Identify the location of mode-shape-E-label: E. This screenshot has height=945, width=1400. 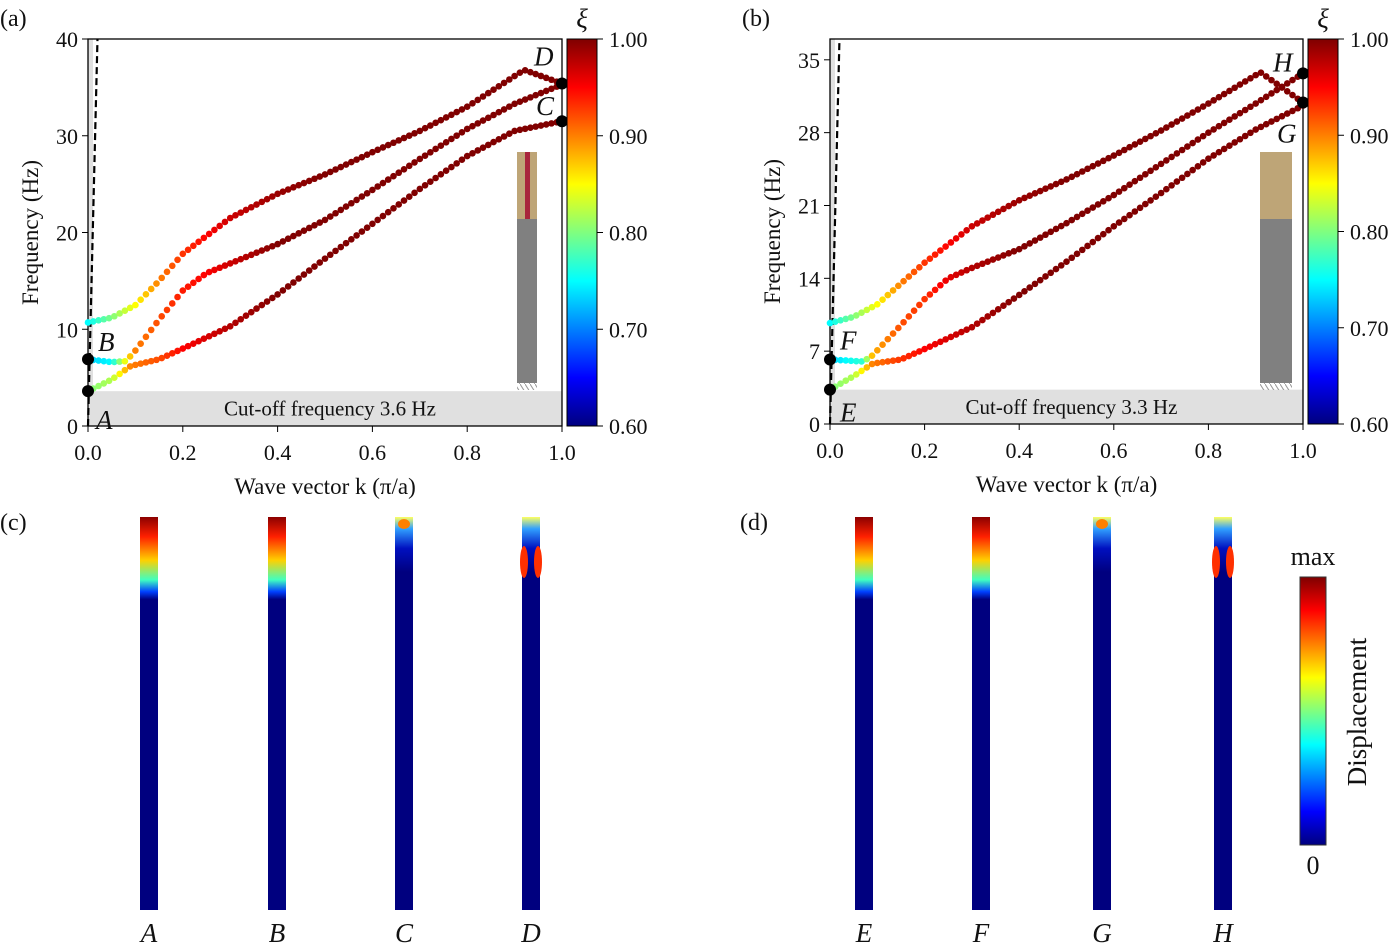
(864, 931).